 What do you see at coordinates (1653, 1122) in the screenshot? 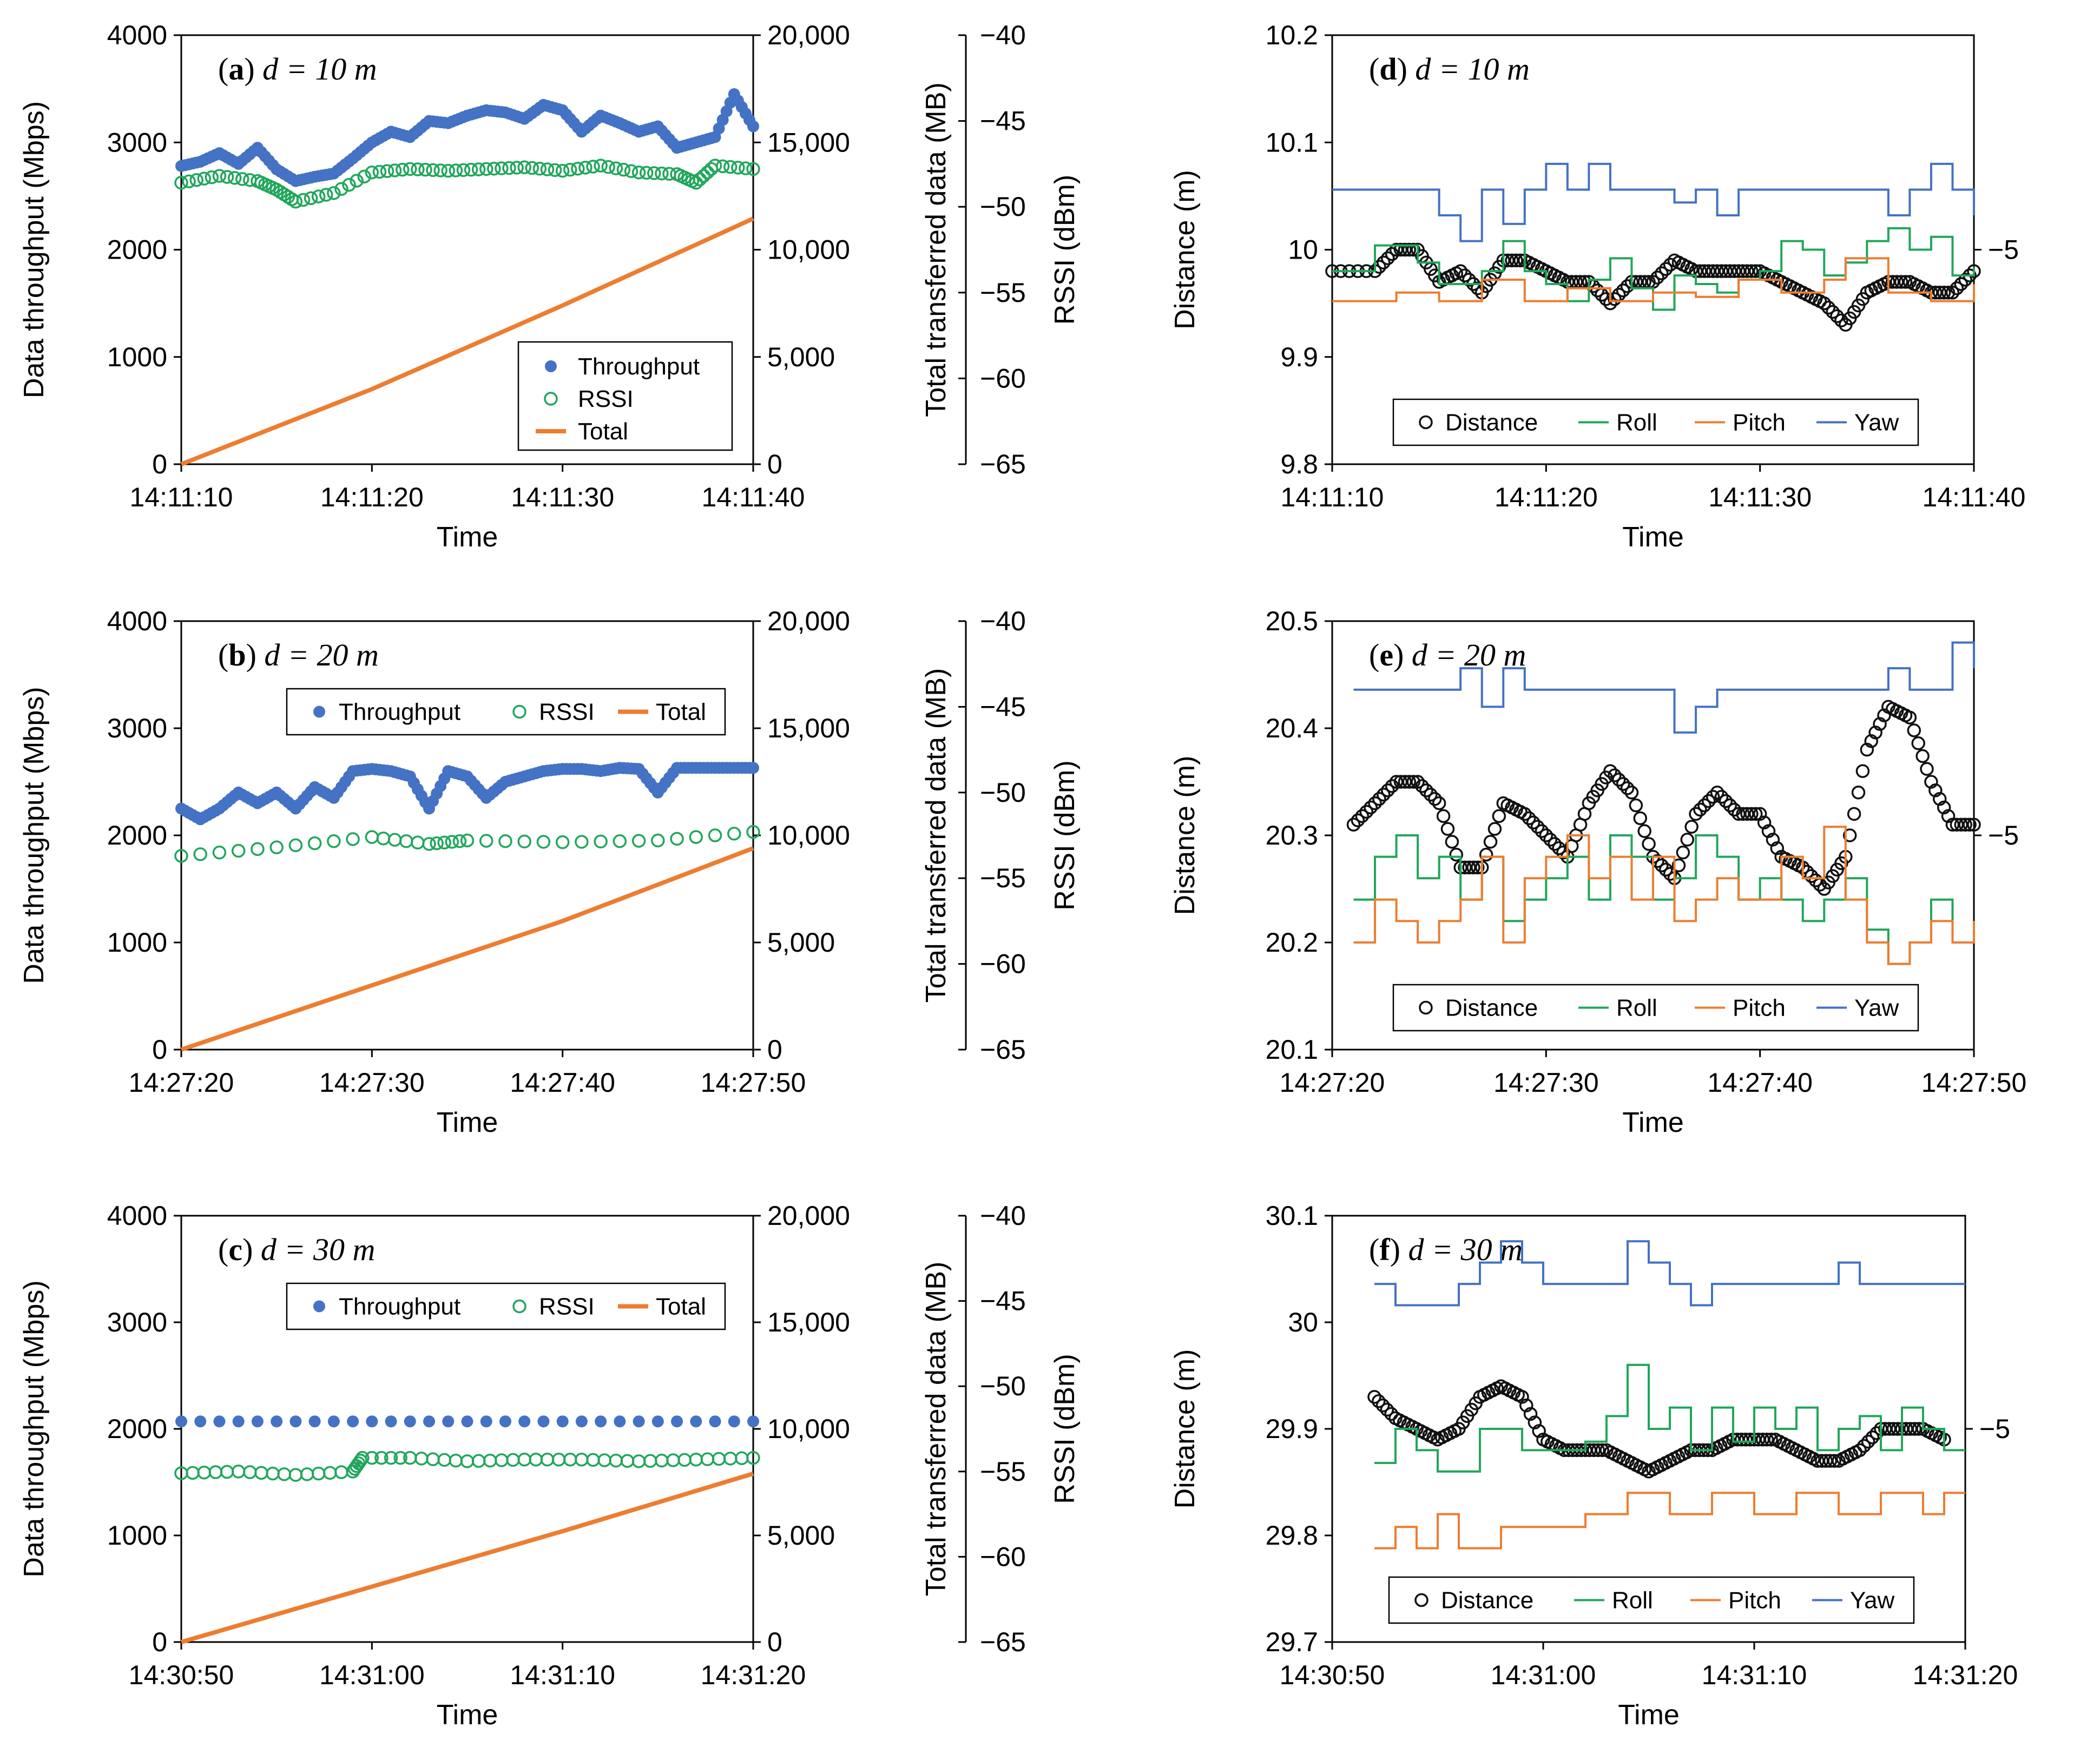
I see `x-axis-label: Time` at bounding box center [1653, 1122].